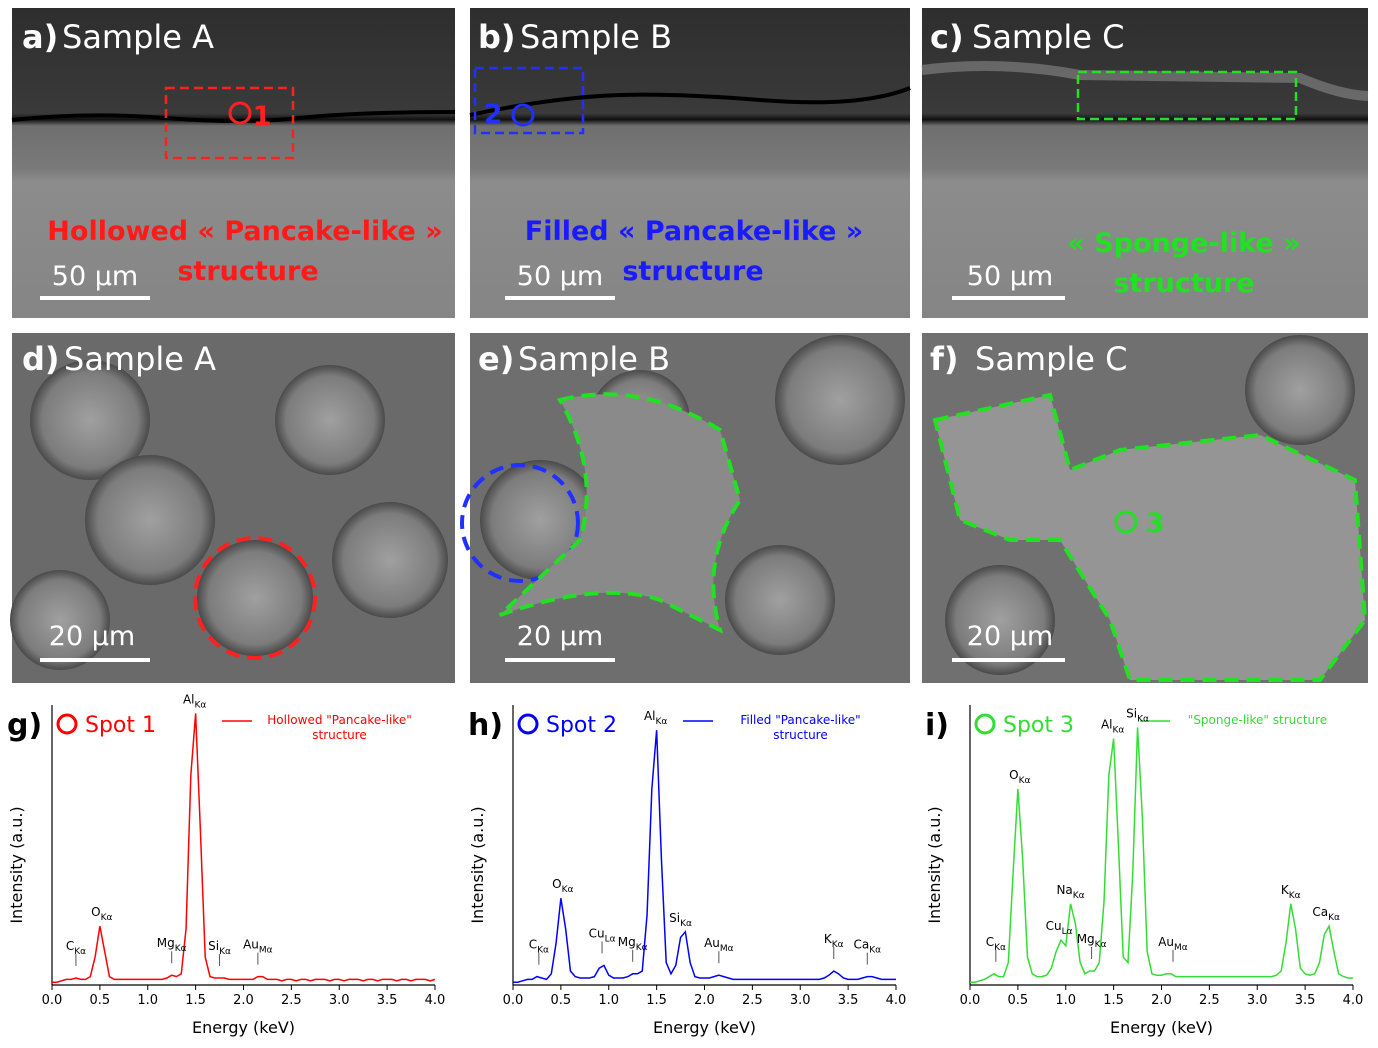 The width and height of the screenshot is (1378, 1048). I want to click on element: Na, so click(1064, 890).